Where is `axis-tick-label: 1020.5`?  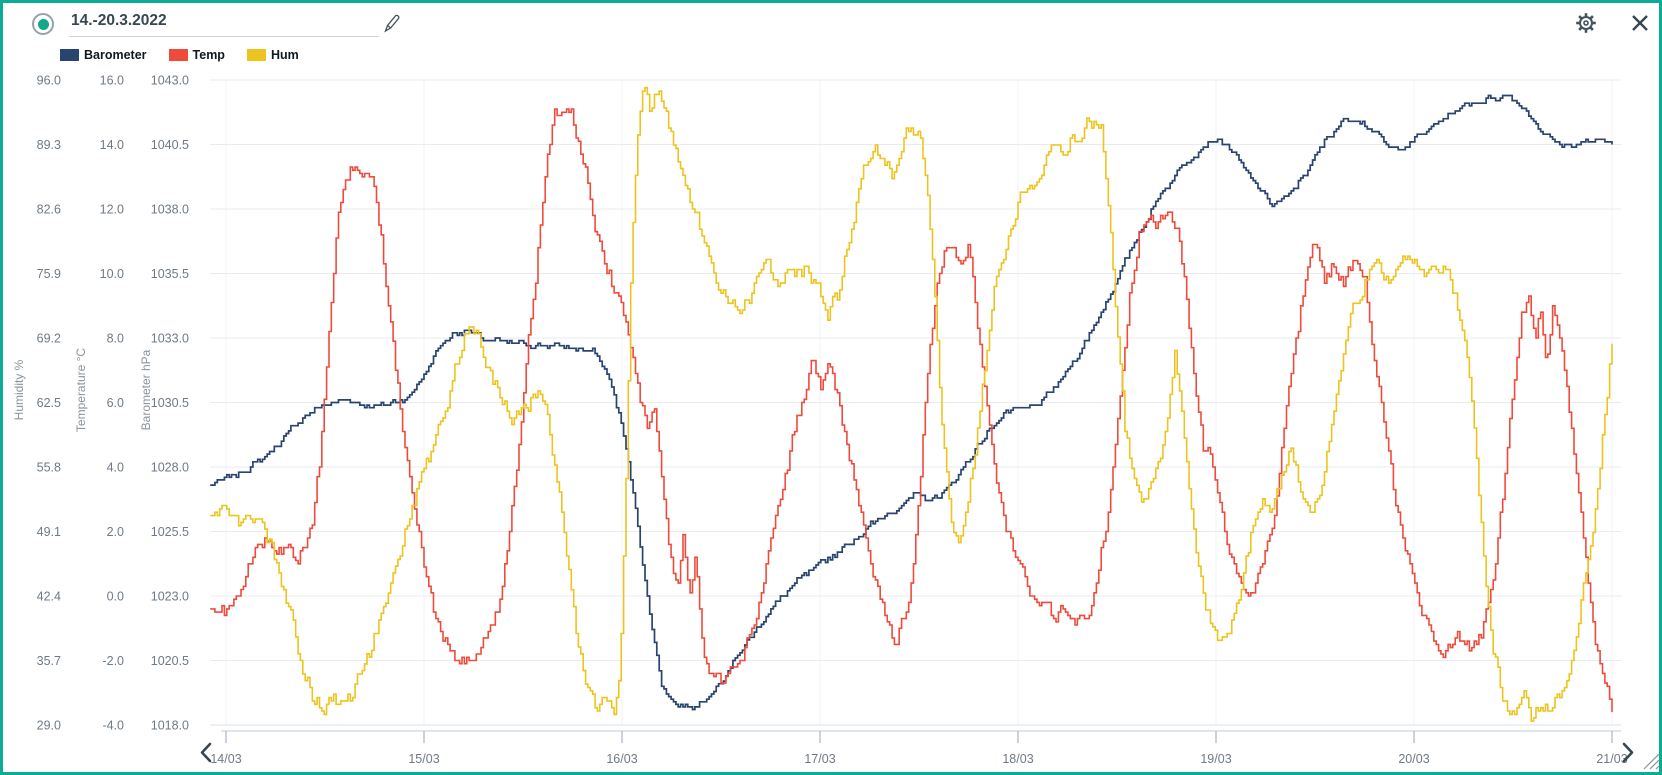 axis-tick-label: 1020.5 is located at coordinates (170, 661).